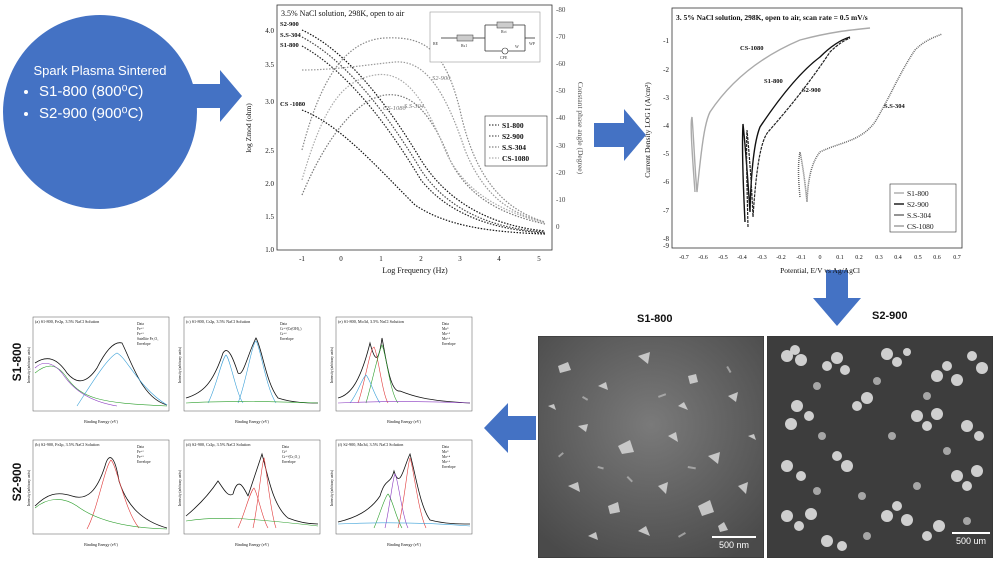 Image resolution: width=993 pixels, height=561 pixels. What do you see at coordinates (395, 108) in the screenshot?
I see `eis-phase-label: CS-1080` at bounding box center [395, 108].